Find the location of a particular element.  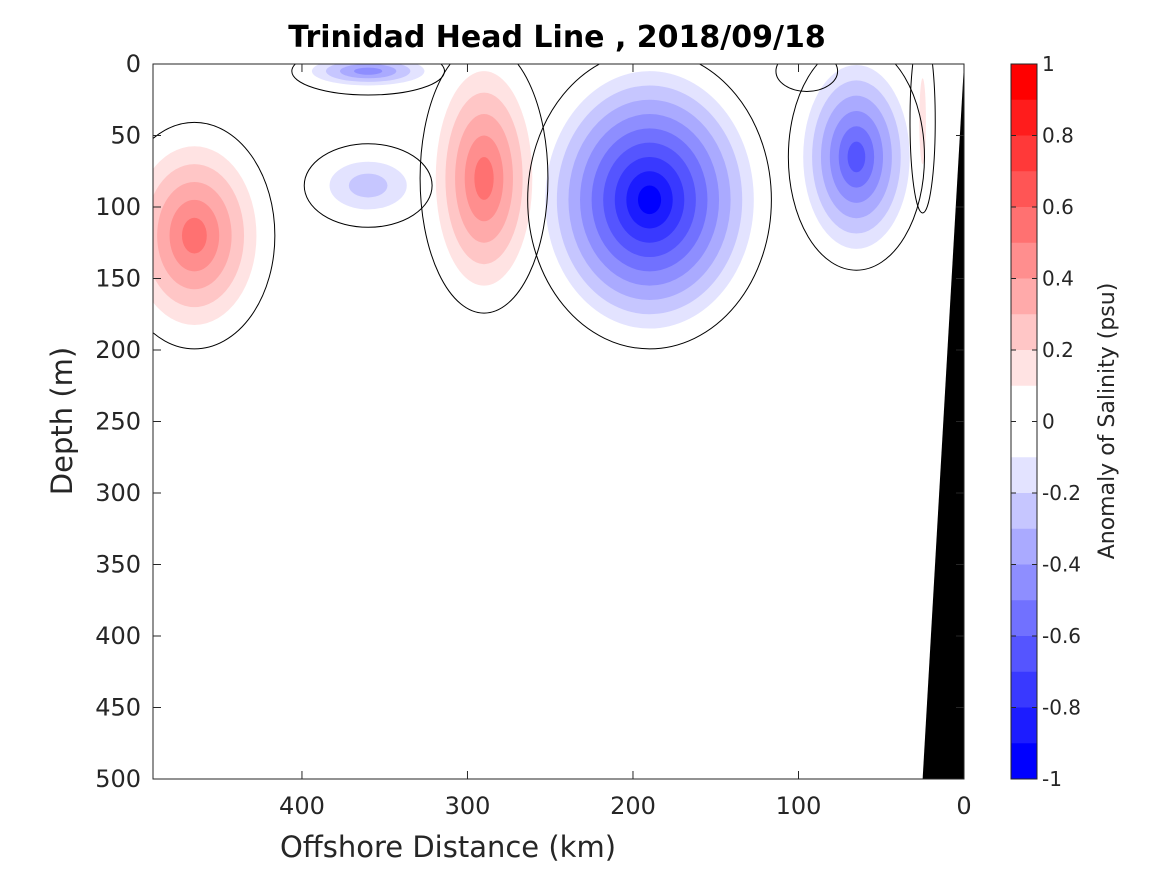

colorbar is located at coordinates (1024, 421).